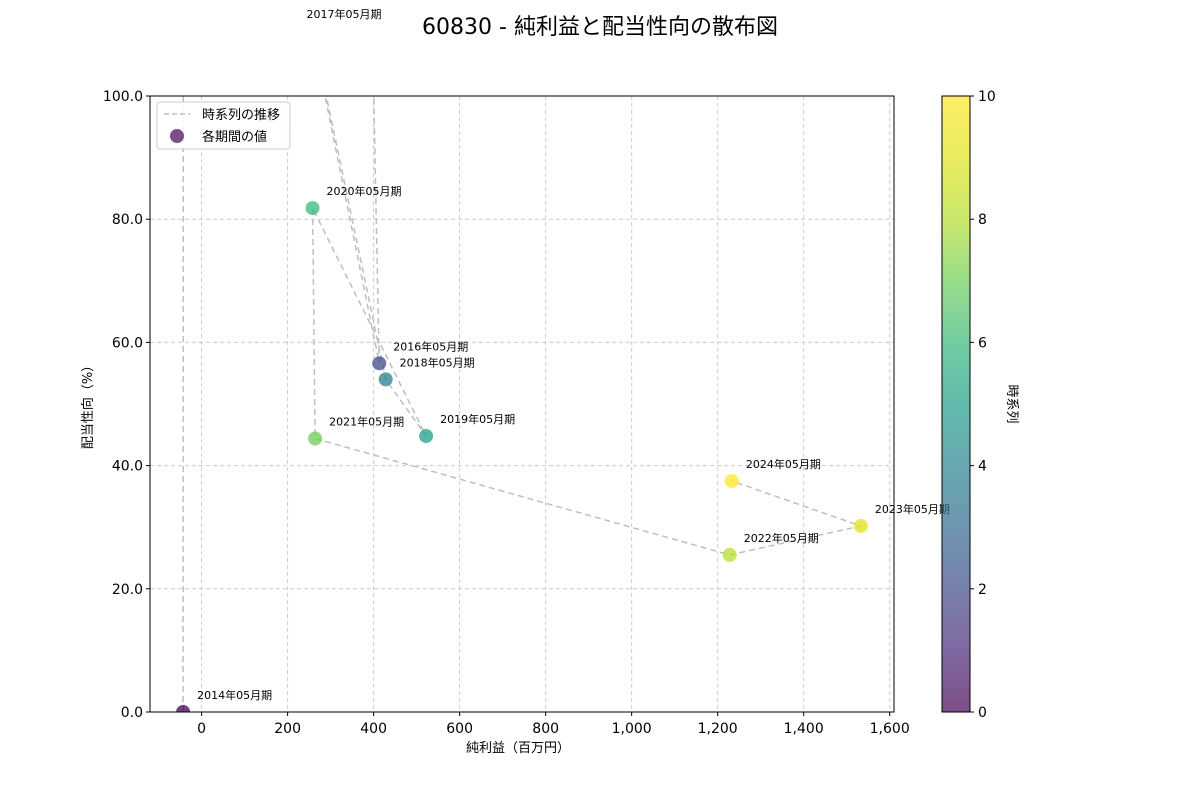 This screenshot has width=1200, height=800. What do you see at coordinates (783, 464) in the screenshot?
I see `point-label: 2024年05月期` at bounding box center [783, 464].